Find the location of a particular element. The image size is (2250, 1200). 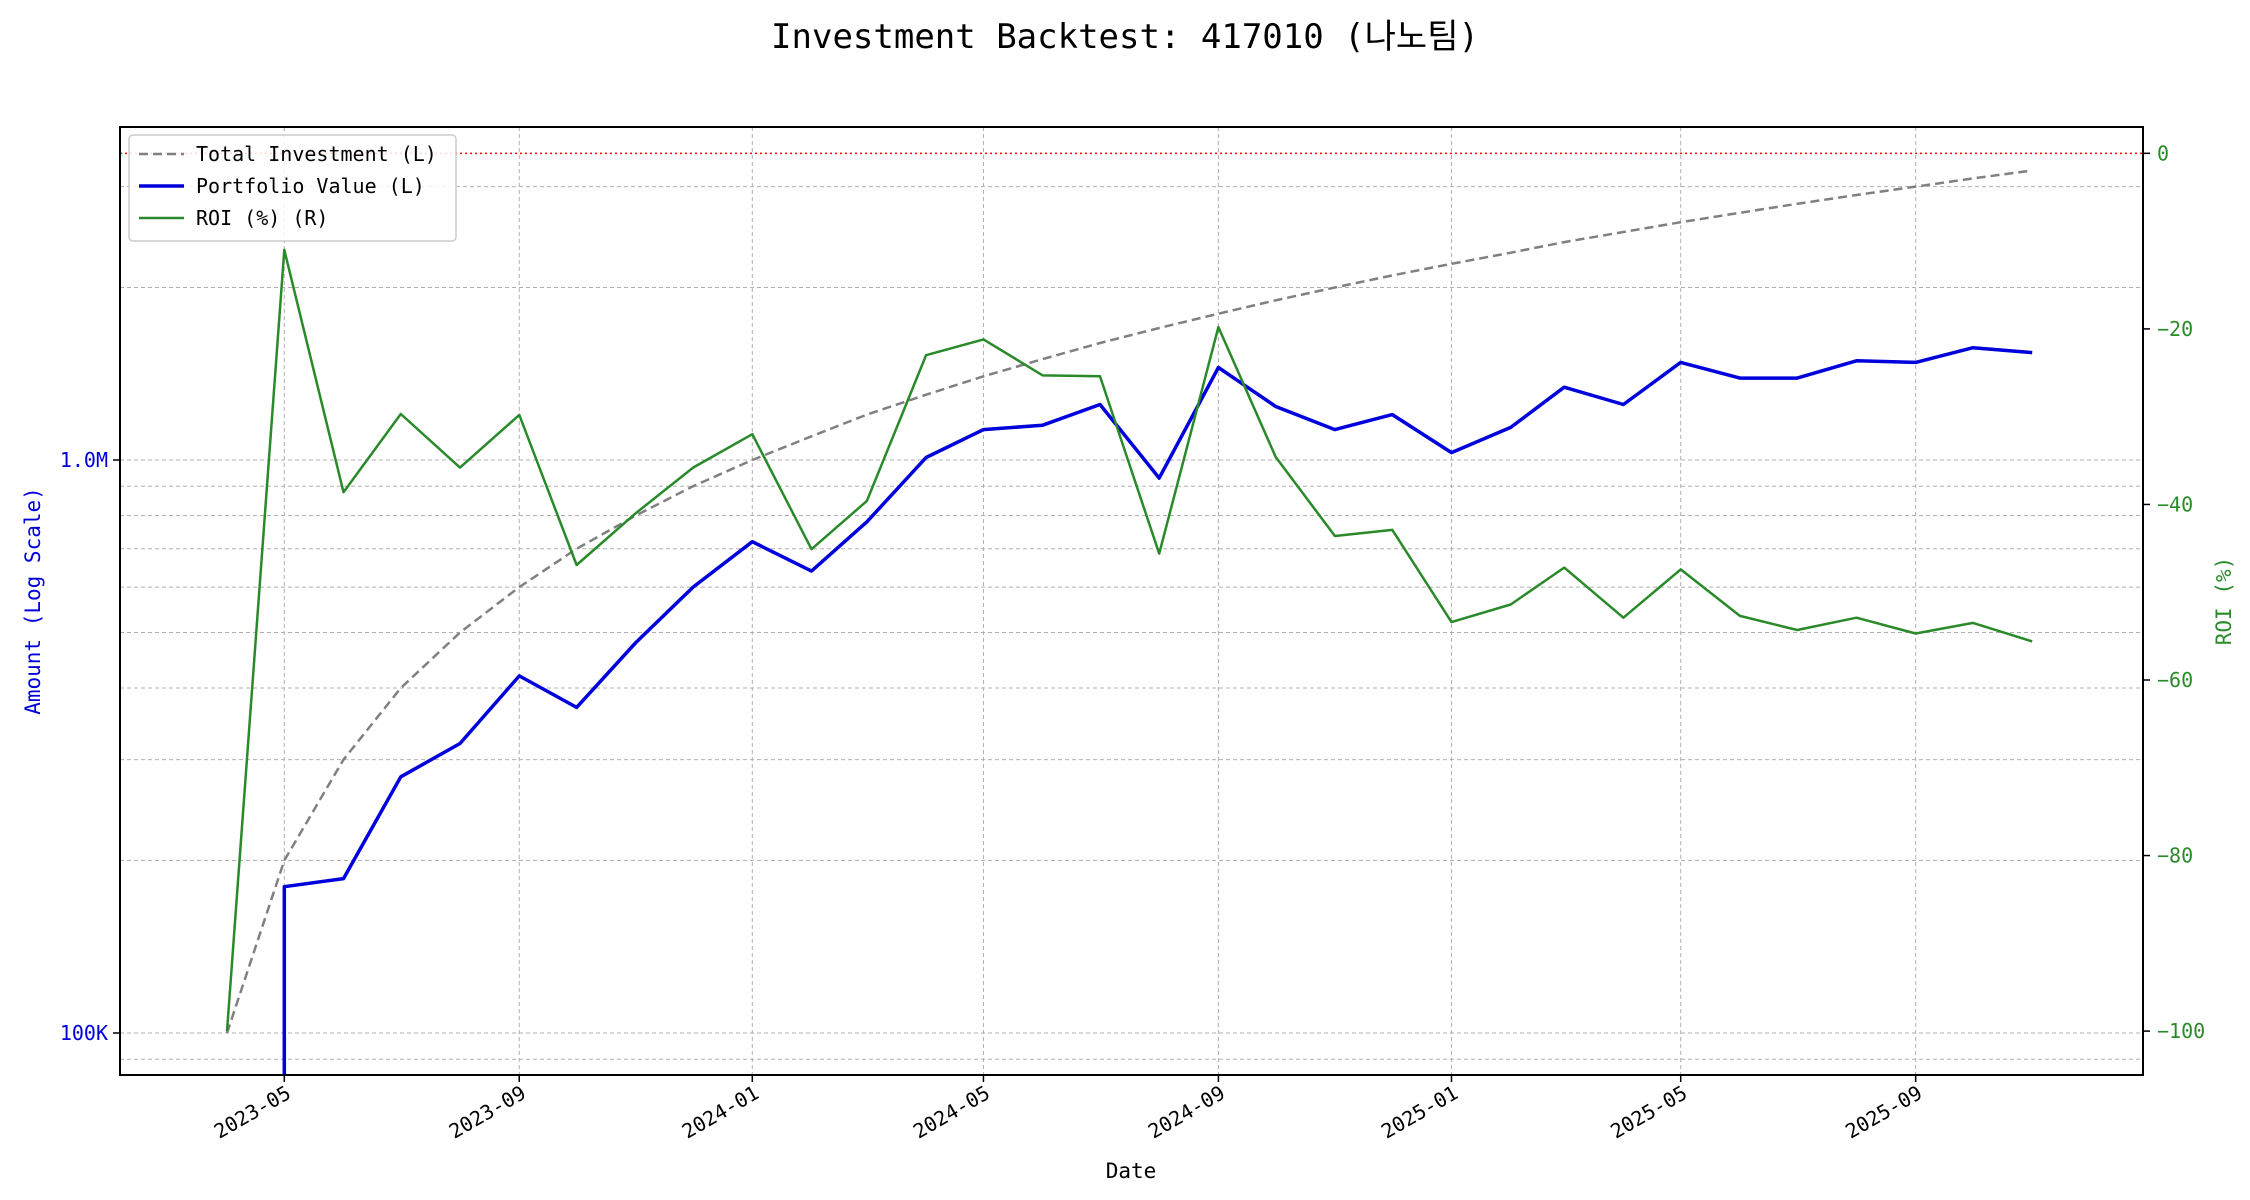

right-tick-label: −20 is located at coordinates (2175, 329).